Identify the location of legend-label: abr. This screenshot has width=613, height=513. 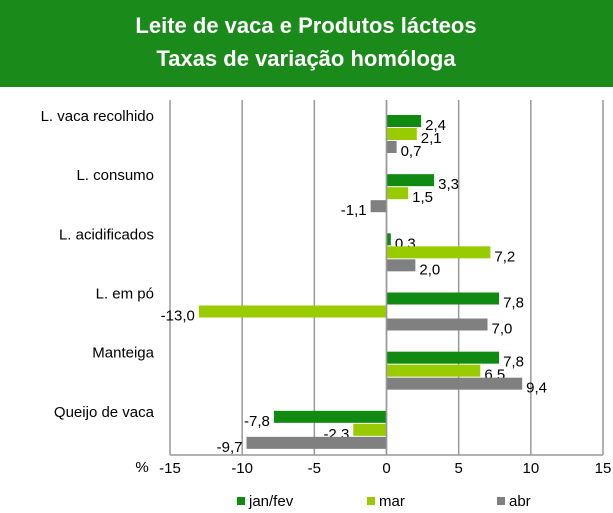
(520, 501).